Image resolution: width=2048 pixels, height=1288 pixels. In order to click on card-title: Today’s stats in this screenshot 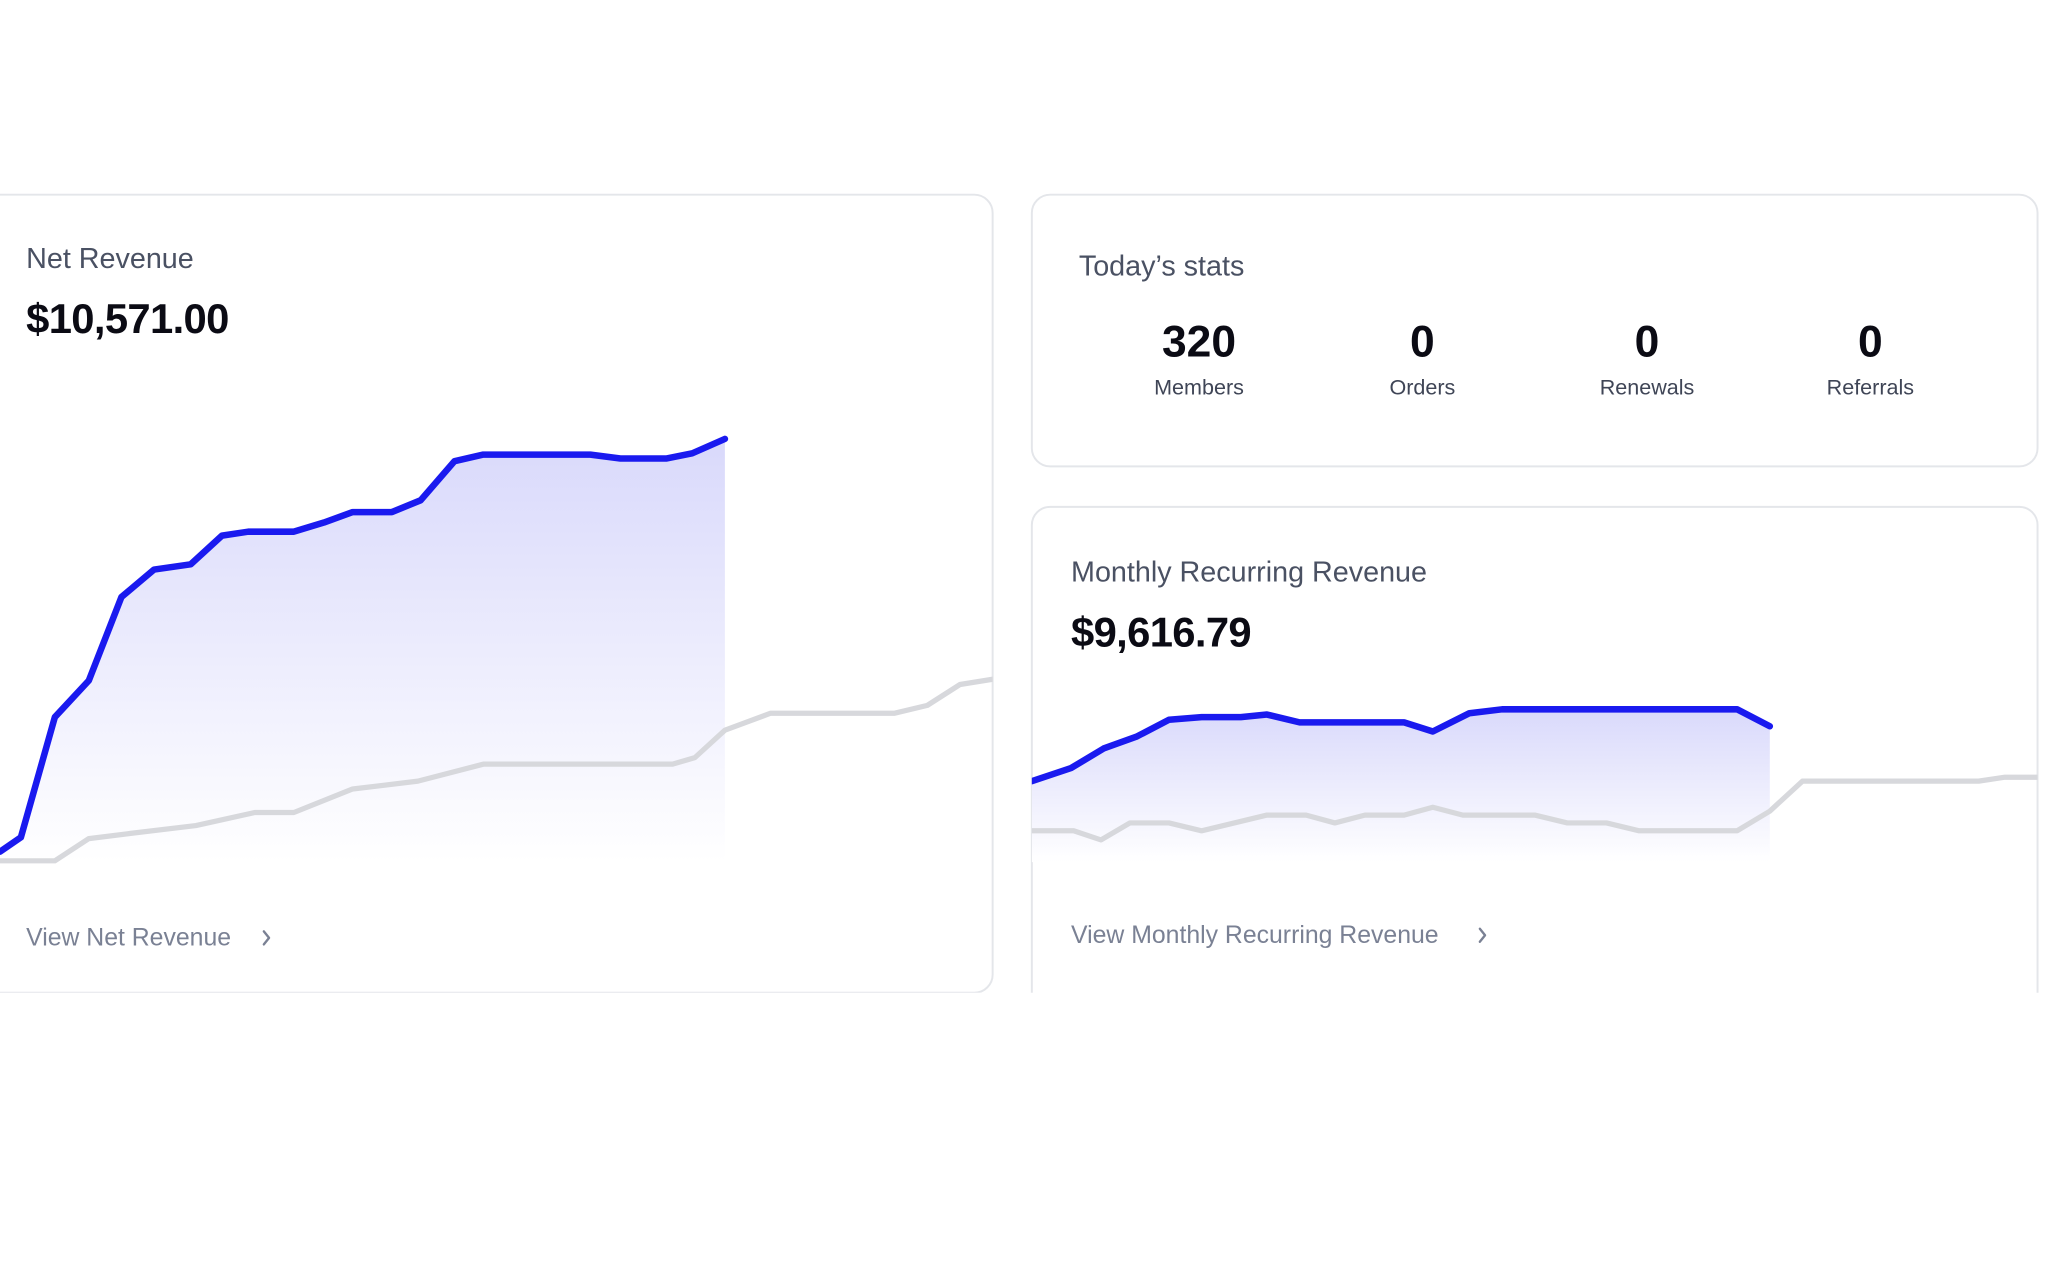, I will do `click(1161, 267)`.